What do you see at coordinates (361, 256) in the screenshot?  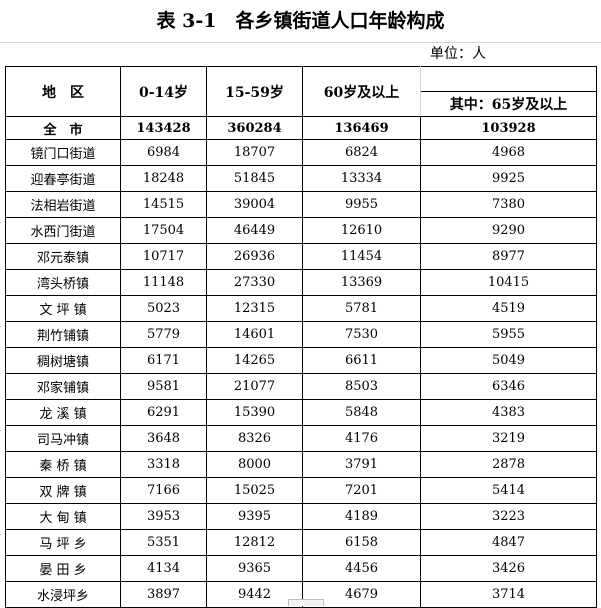 I see `cell-age-60-plus: 11454` at bounding box center [361, 256].